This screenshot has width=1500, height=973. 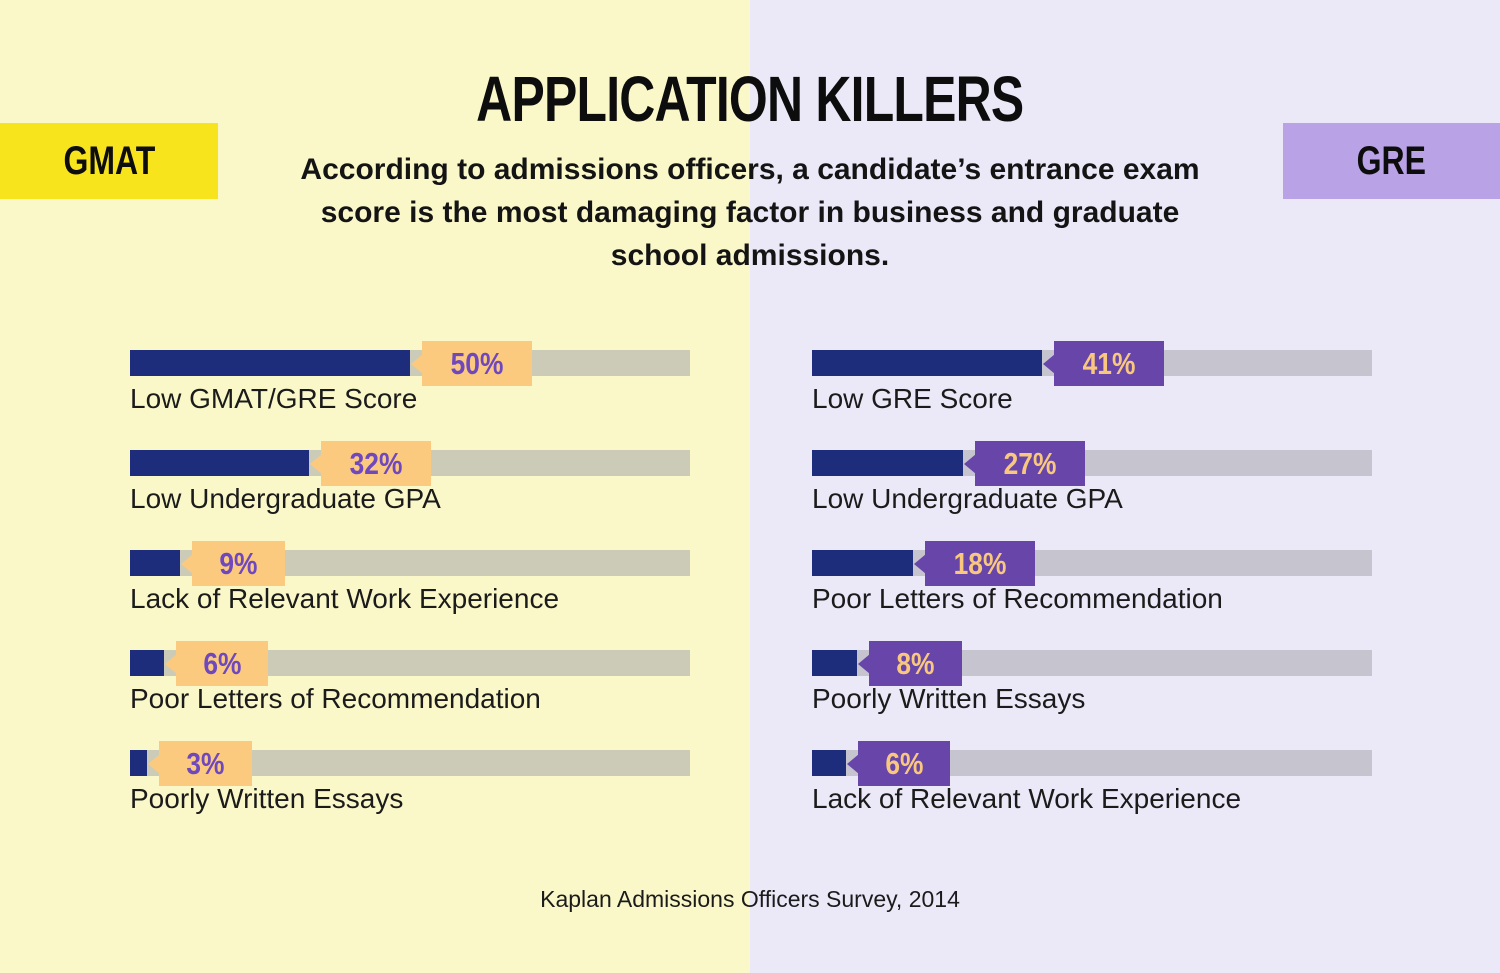 I want to click on value-badge: 8%, so click(x=915, y=663).